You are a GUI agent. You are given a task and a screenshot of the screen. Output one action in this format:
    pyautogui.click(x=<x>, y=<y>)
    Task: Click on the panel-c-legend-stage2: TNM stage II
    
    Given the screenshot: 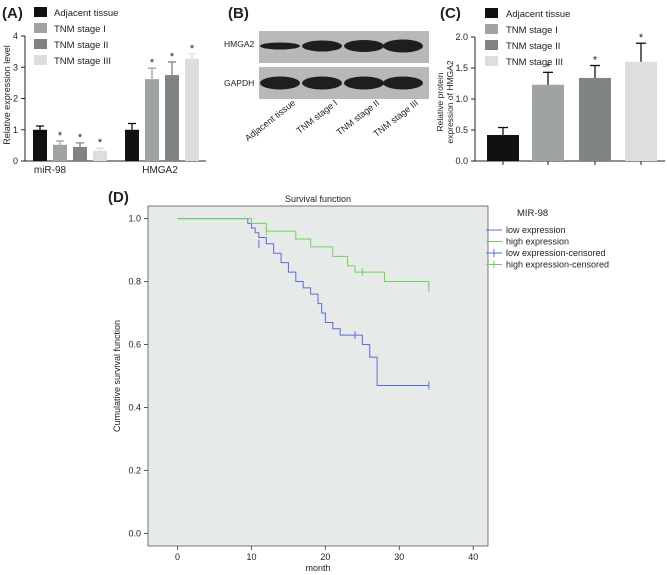 What is the action you would take?
    pyautogui.click(x=533, y=46)
    